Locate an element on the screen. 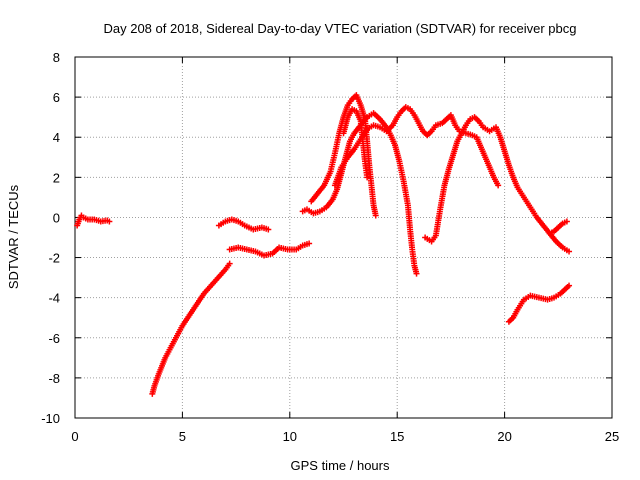 The width and height of the screenshot is (640, 480). series-arc10 is located at coordinates (558, 227).